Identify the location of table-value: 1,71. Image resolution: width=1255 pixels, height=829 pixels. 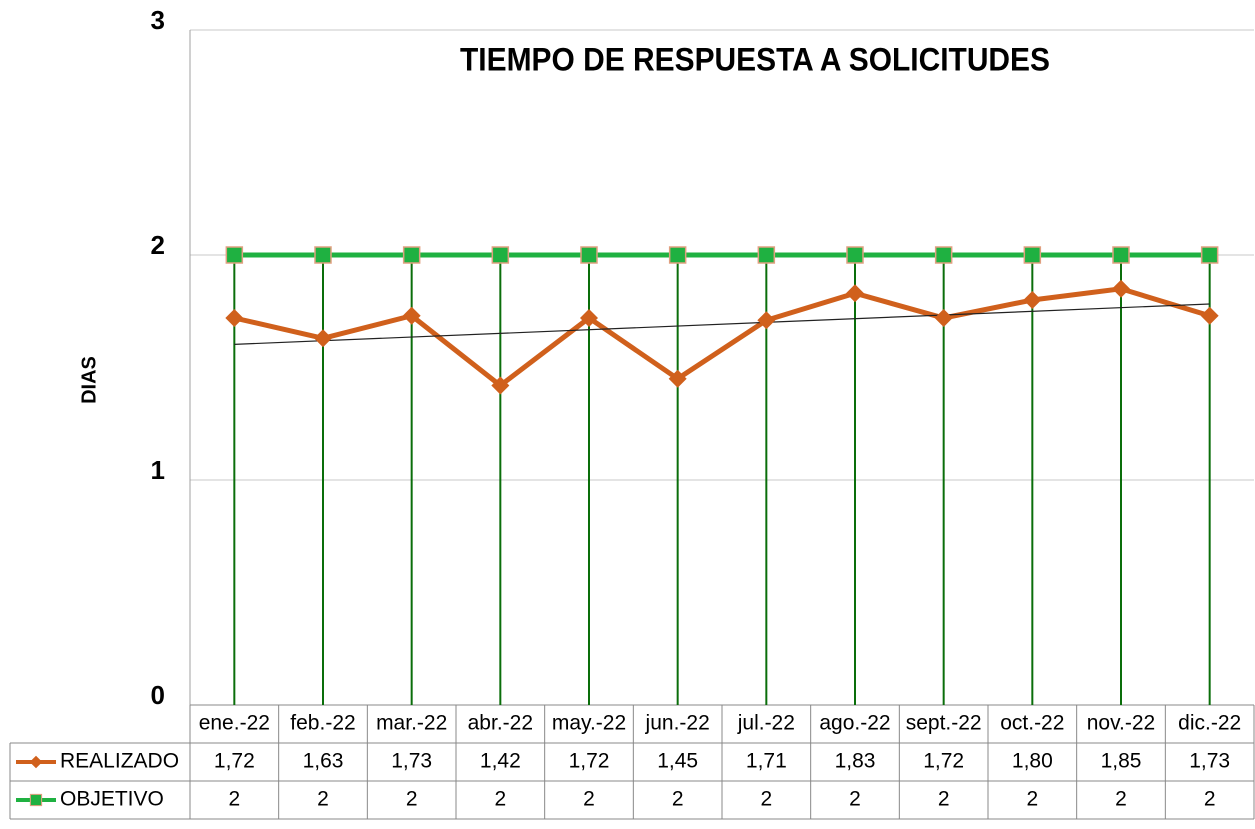
(766, 761).